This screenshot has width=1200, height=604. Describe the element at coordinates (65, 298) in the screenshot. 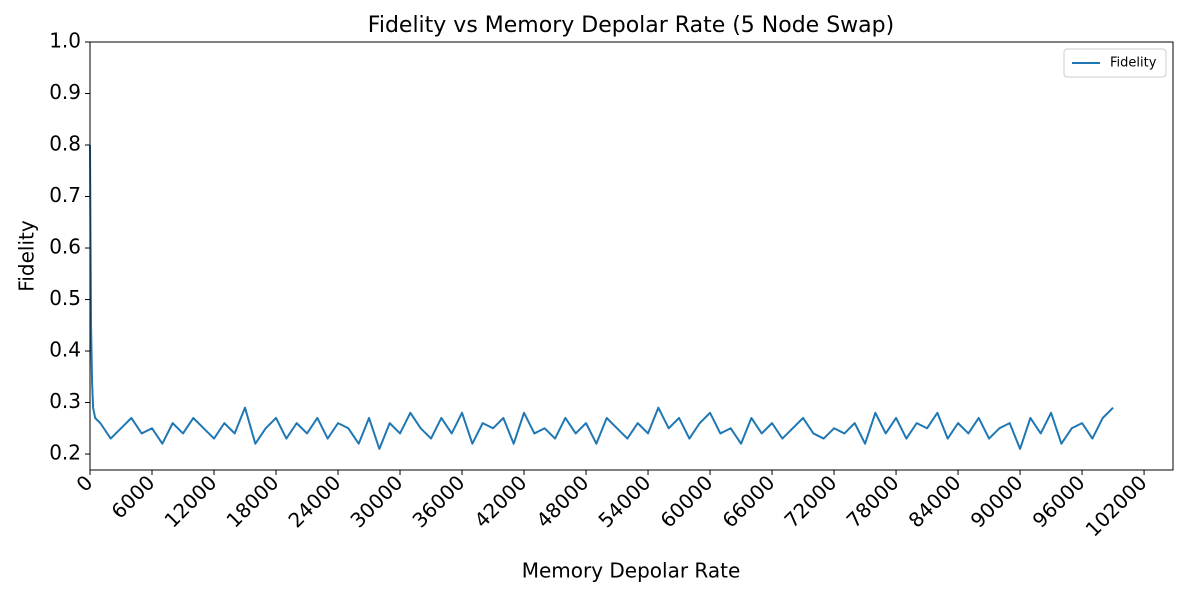

I see `y-tick-label: 0.5` at that location.